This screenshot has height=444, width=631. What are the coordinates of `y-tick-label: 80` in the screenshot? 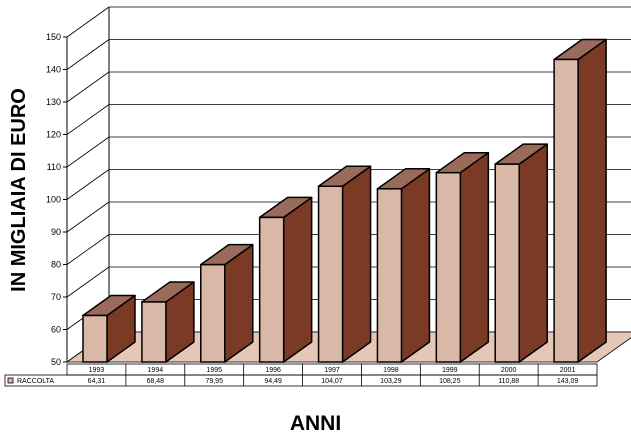 It's located at (56, 265).